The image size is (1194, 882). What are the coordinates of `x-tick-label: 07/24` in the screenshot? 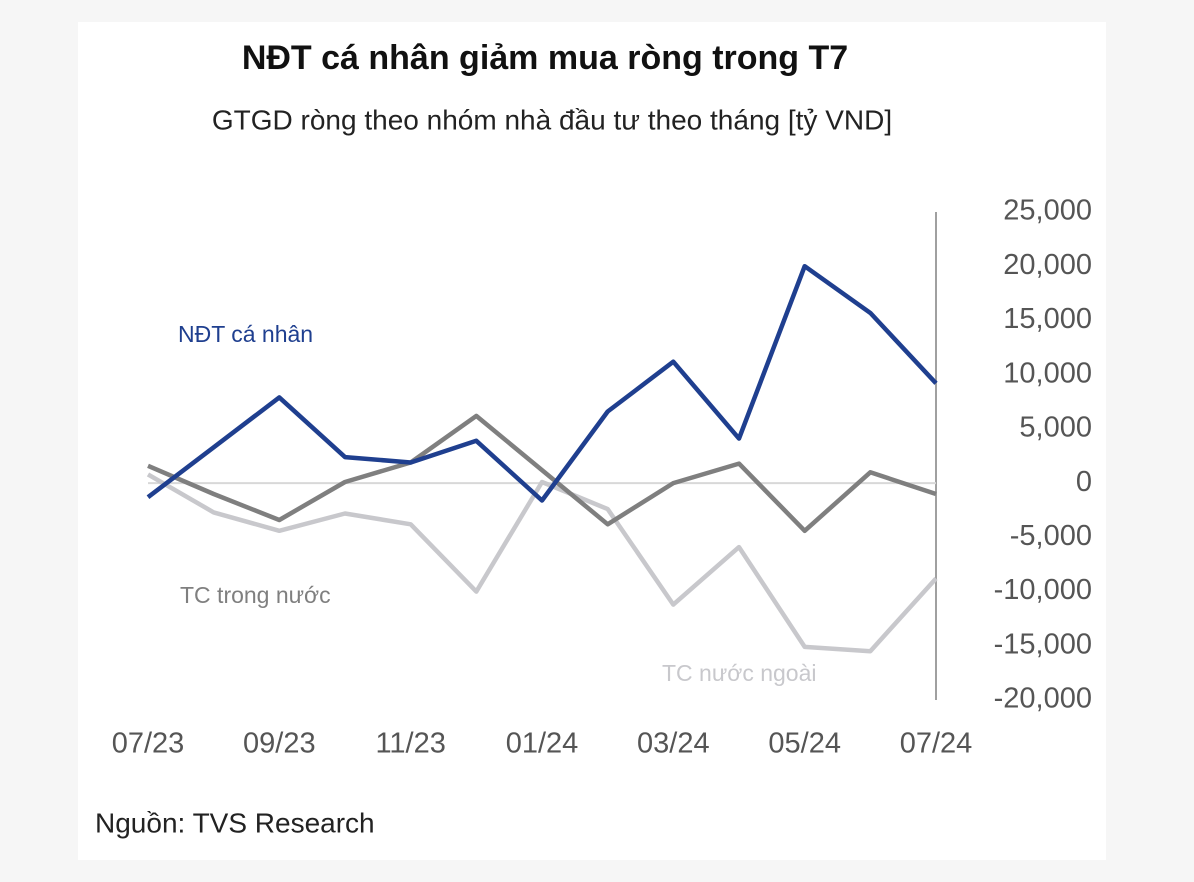 It's located at (936, 744).